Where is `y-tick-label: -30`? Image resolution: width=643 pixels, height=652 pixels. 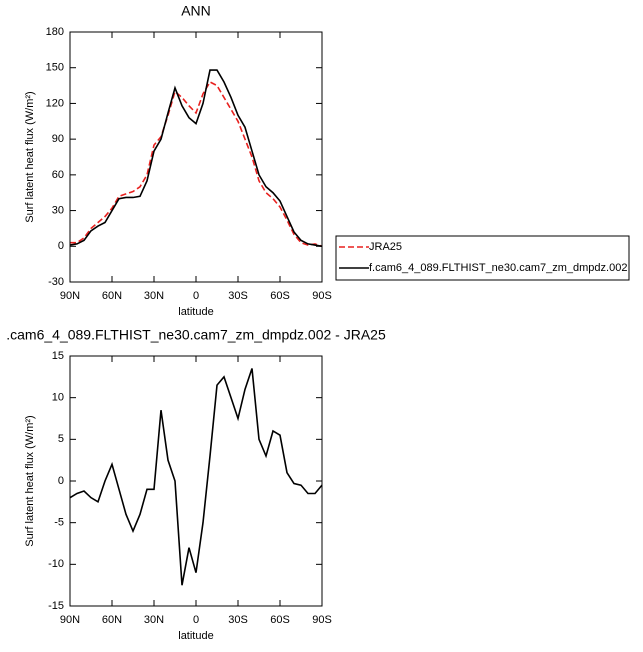 y-tick-label: -30 is located at coordinates (56, 282).